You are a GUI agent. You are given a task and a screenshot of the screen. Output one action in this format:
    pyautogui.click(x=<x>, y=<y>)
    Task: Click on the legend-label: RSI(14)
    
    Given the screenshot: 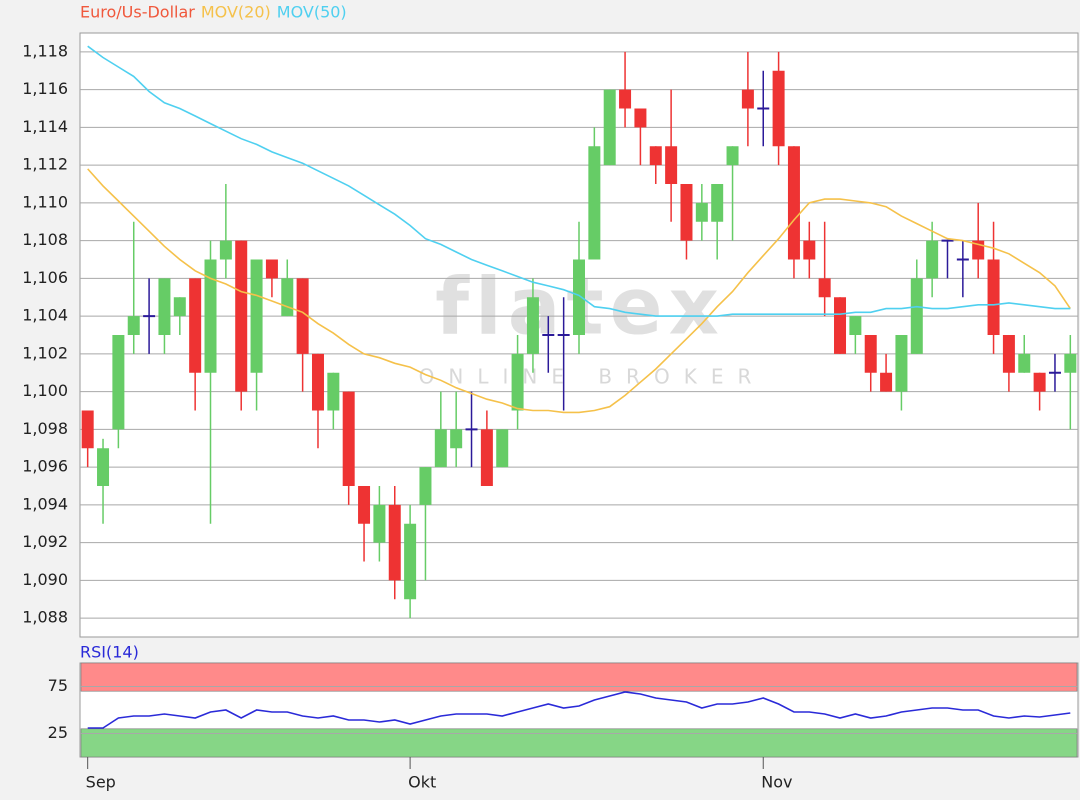 What is the action you would take?
    pyautogui.click(x=109, y=652)
    